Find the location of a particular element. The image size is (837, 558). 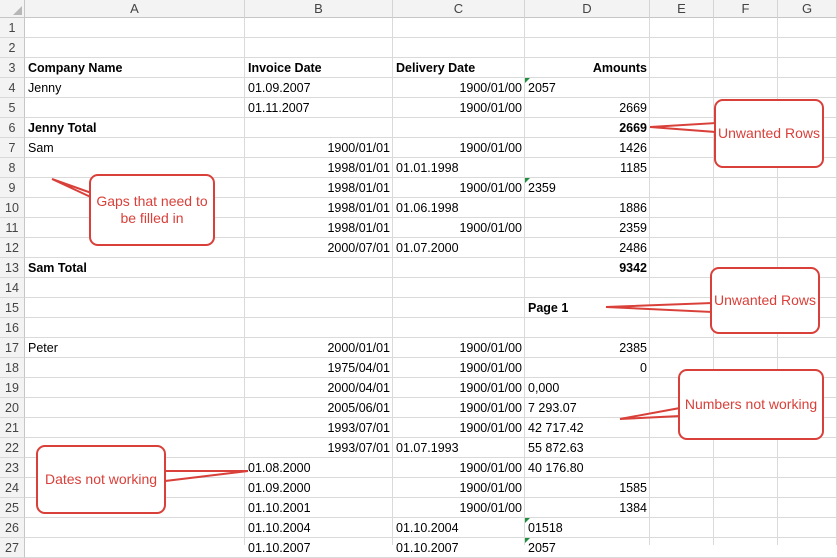

cell-a7: Sam is located at coordinates (135, 148).